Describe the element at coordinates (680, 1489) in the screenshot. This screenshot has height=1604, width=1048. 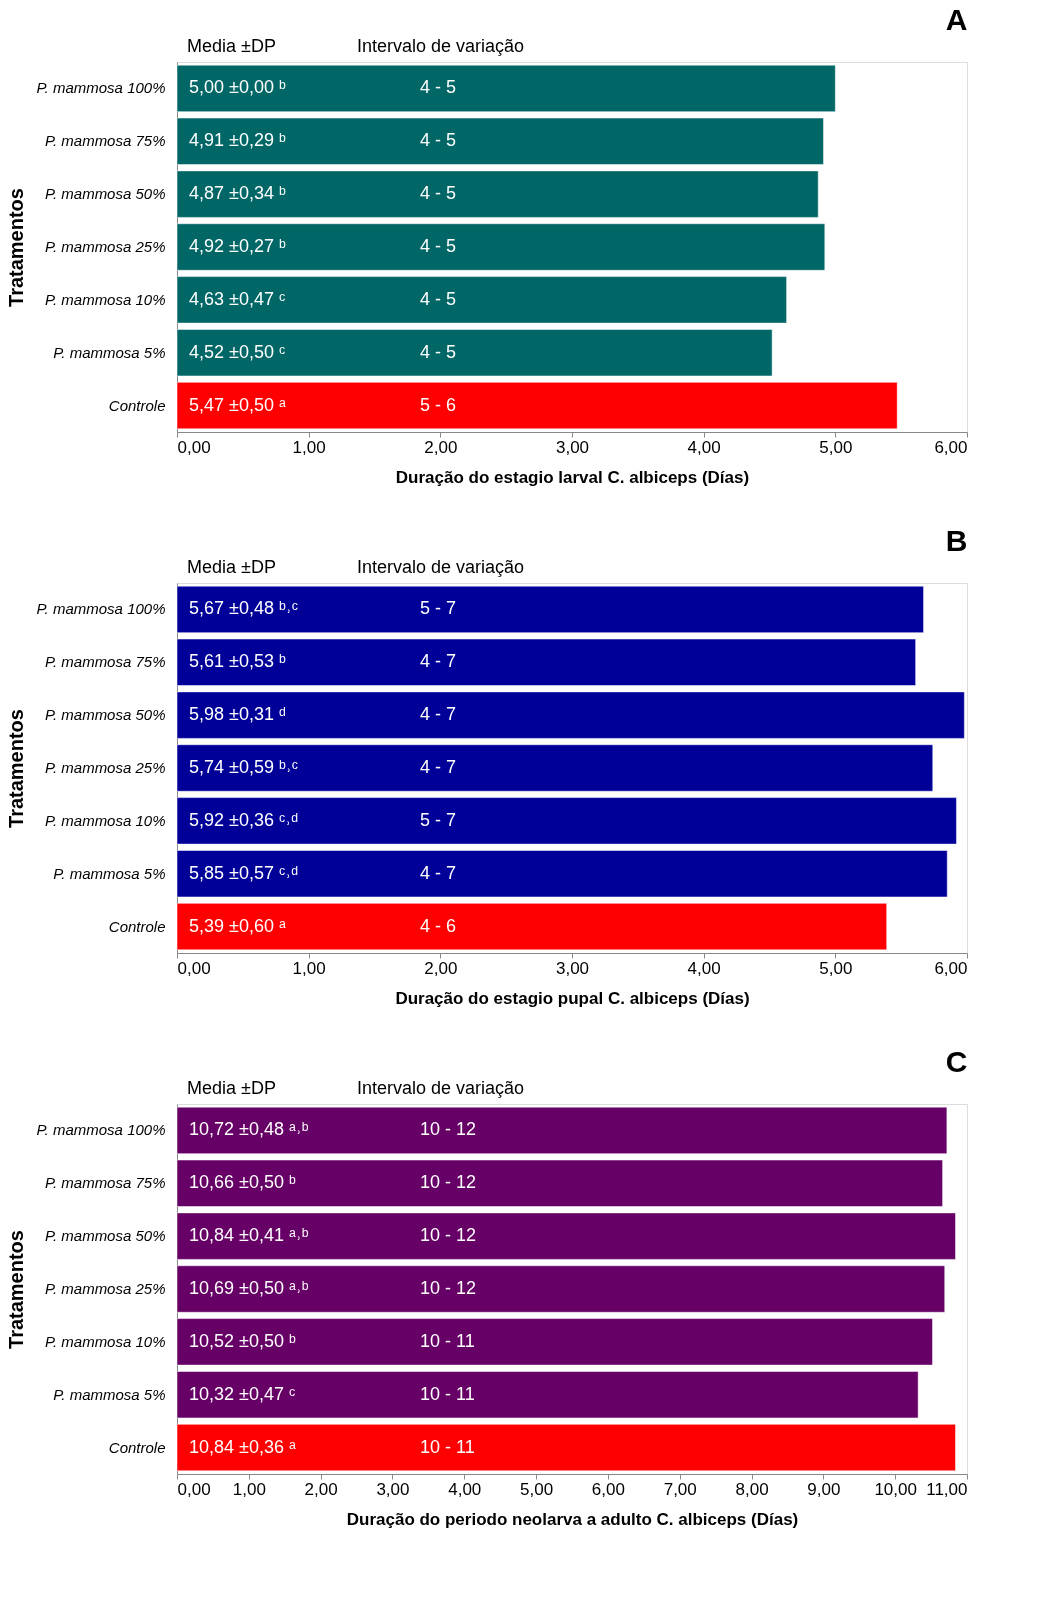
I see `x-tick-label: 7,00` at that location.